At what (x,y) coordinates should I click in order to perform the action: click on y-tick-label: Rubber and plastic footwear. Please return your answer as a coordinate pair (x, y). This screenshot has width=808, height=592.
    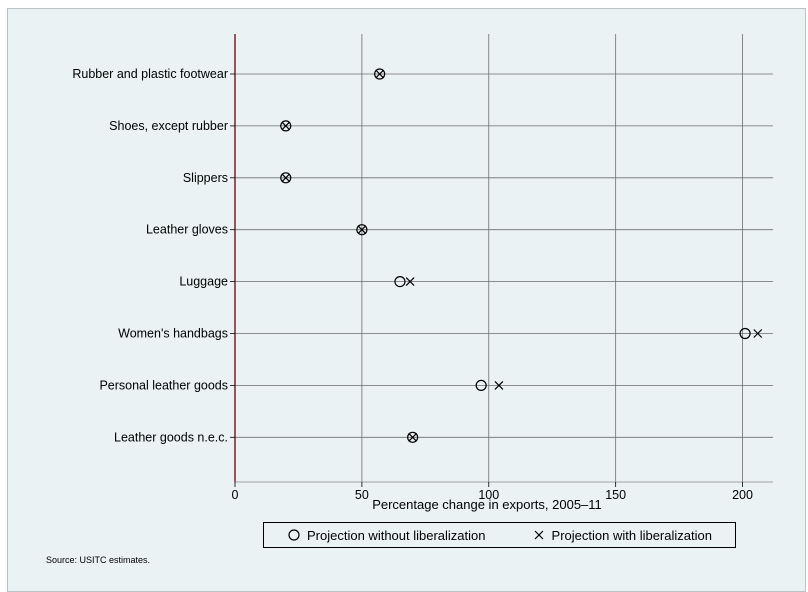
    Looking at the image, I should click on (150, 74).